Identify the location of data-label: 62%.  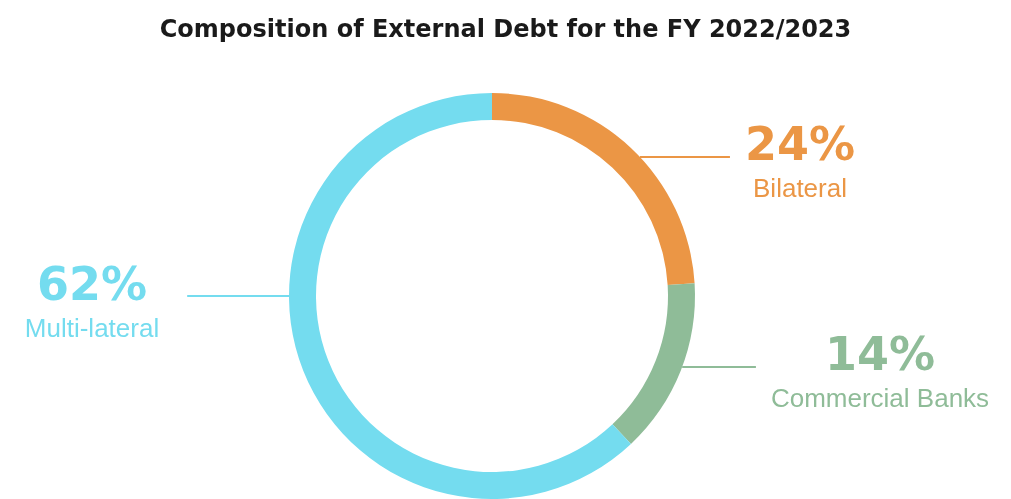
(92, 284).